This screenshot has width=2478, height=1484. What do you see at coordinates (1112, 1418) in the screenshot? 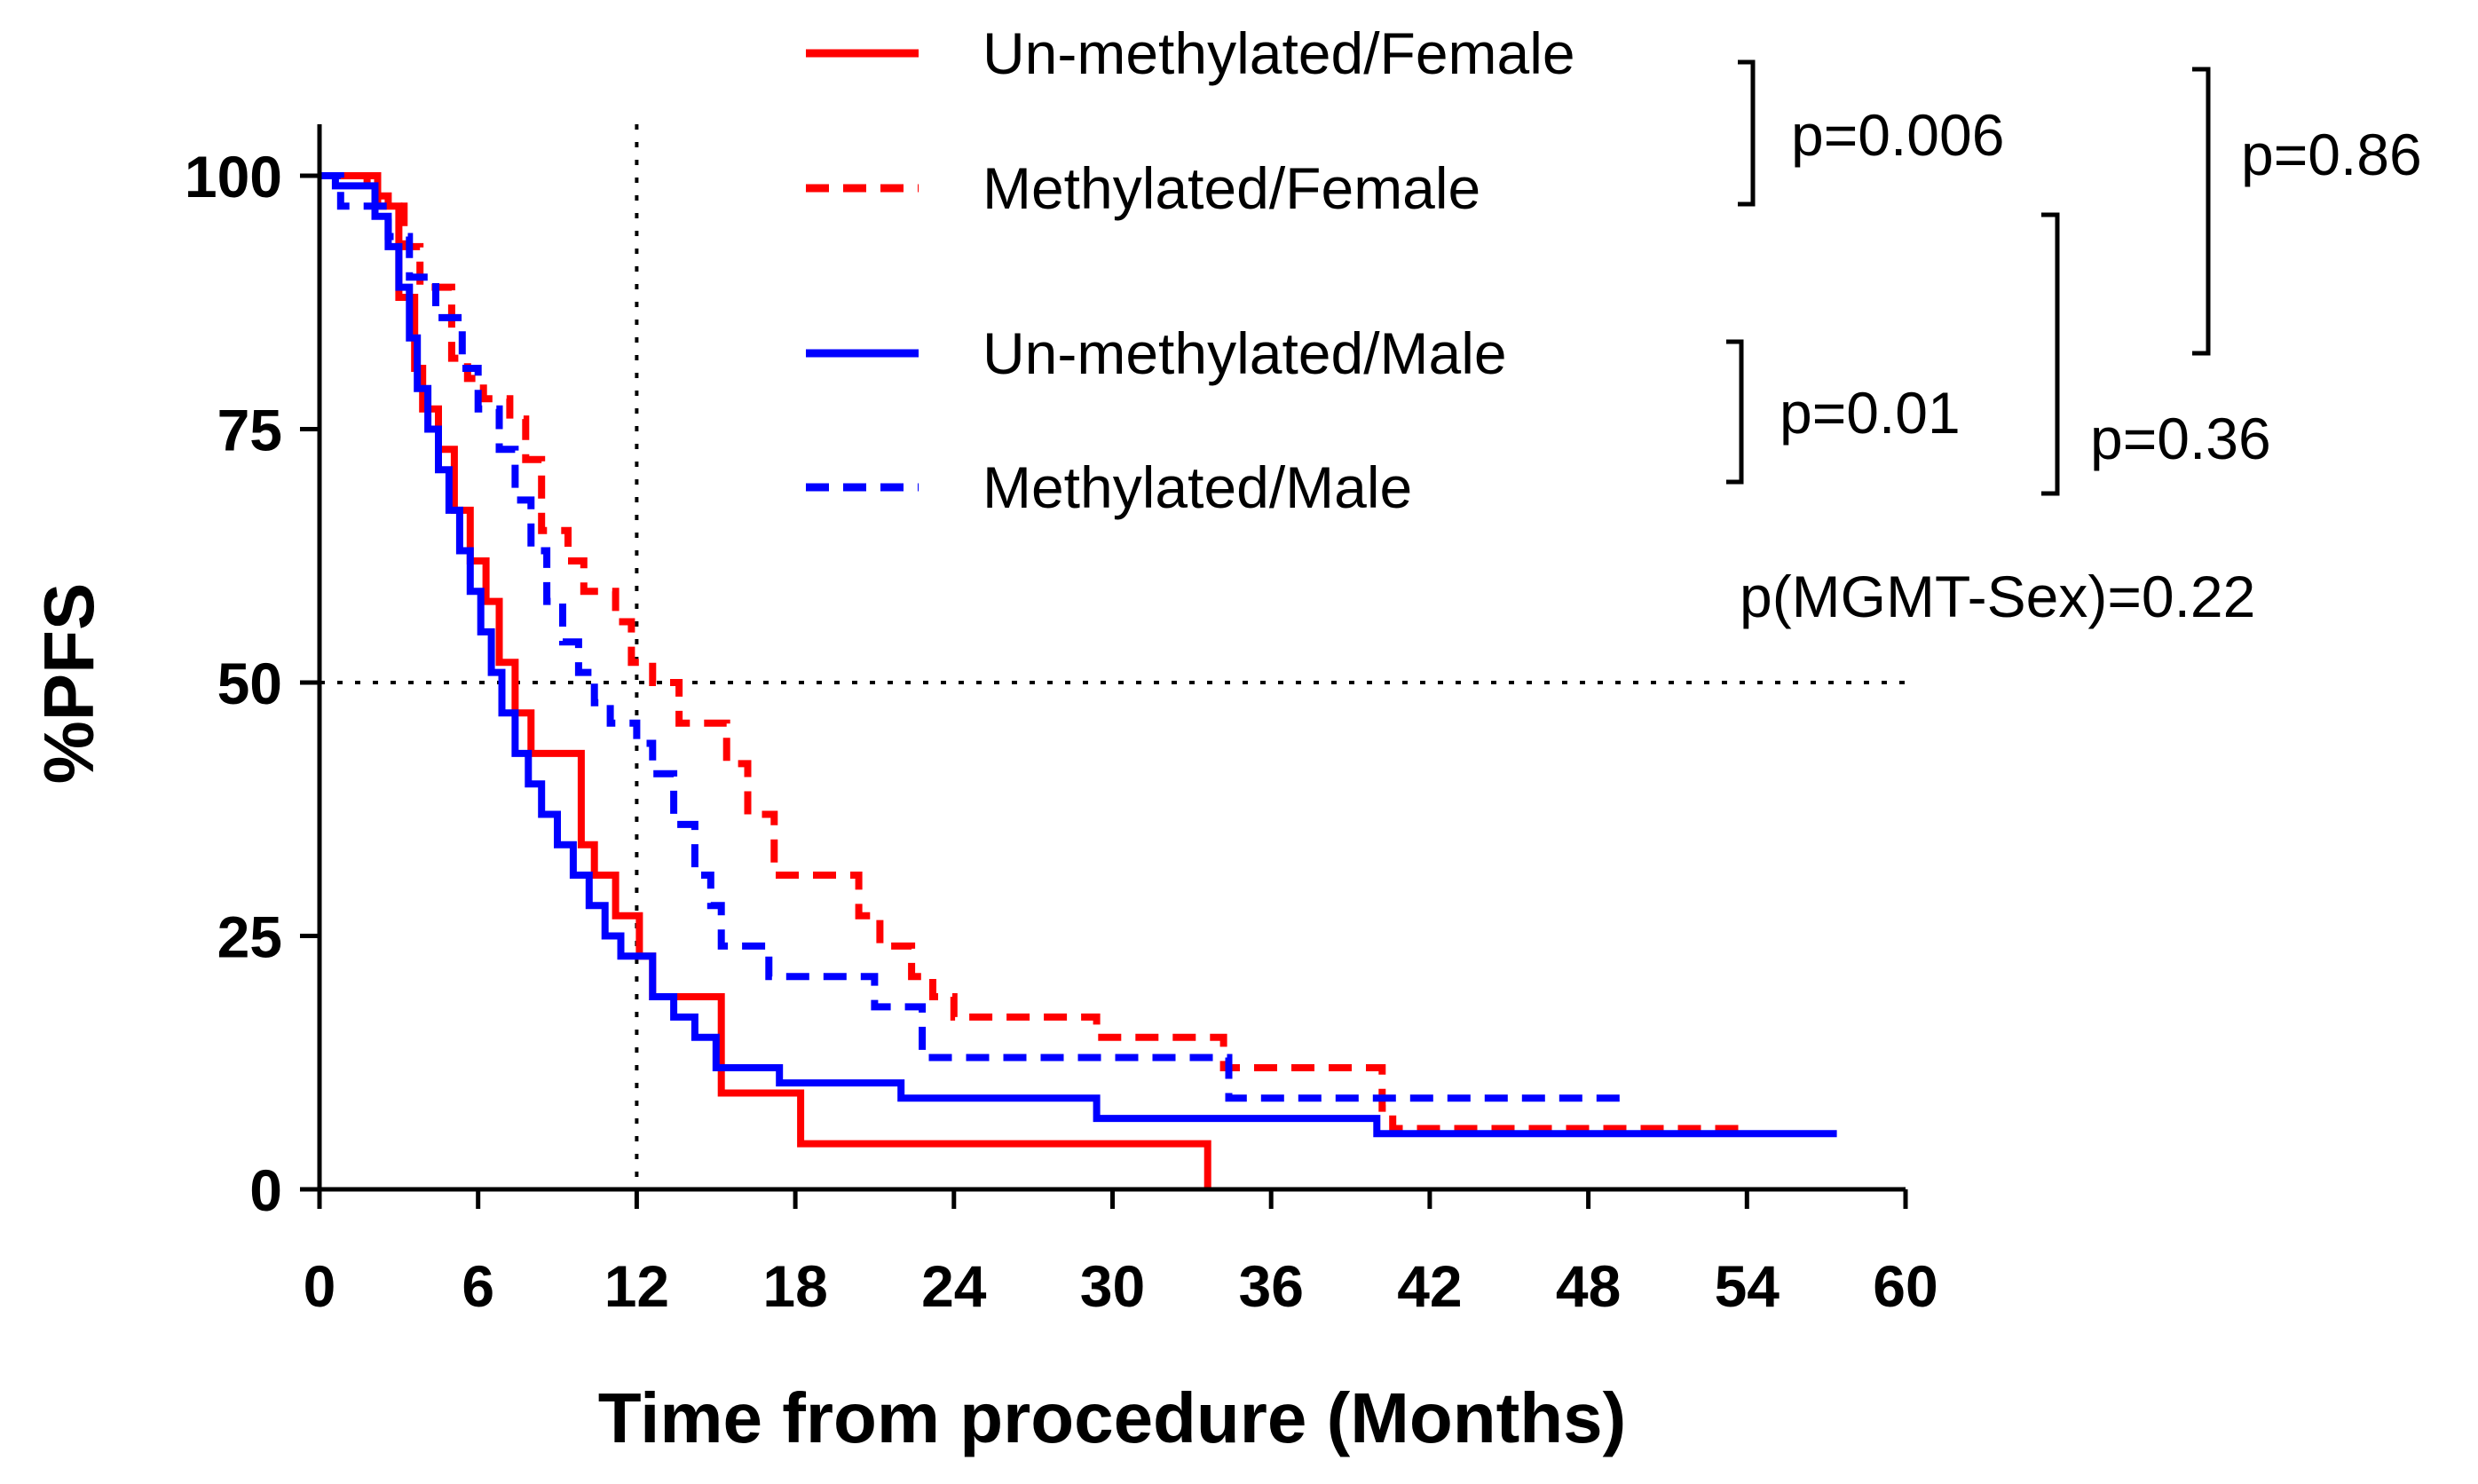
I see `x-axis-title: Time from procedure (Months)` at bounding box center [1112, 1418].